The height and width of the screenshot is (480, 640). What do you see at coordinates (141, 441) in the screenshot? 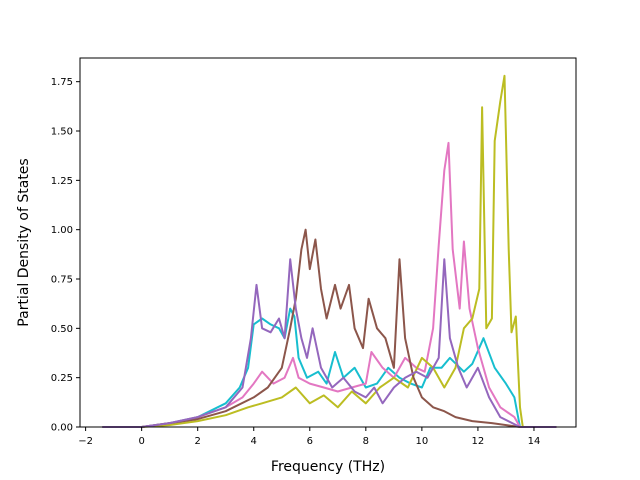
I see `x-tick-label: 0` at bounding box center [141, 441].